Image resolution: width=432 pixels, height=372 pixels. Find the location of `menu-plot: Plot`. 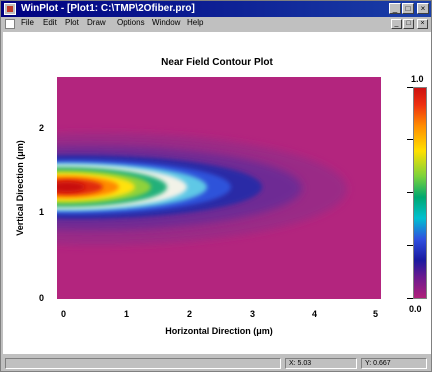

menu-plot: Plot is located at coordinates (72, 22).